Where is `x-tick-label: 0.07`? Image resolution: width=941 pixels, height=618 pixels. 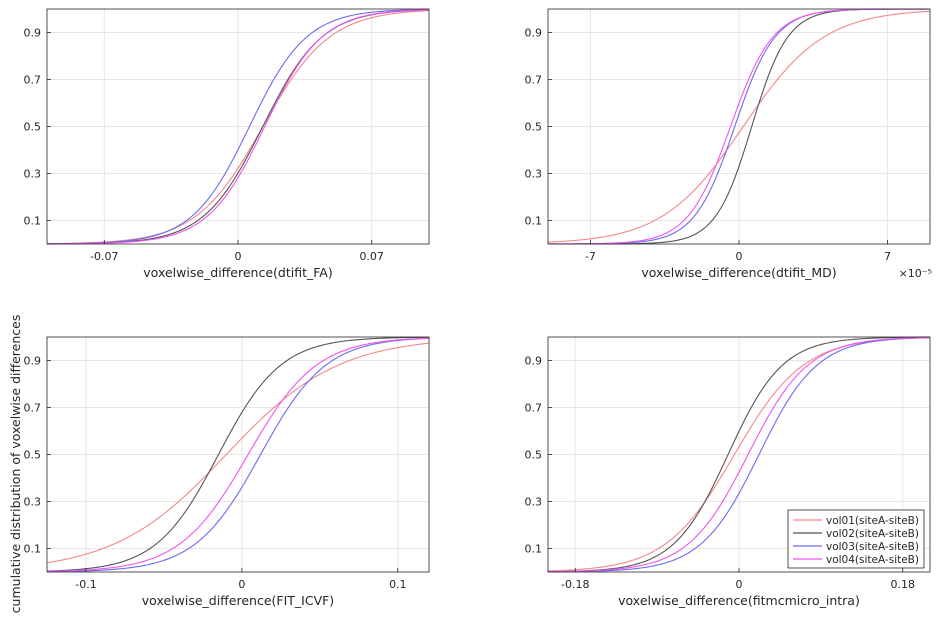
x-tick-label: 0.07 is located at coordinates (371, 256).